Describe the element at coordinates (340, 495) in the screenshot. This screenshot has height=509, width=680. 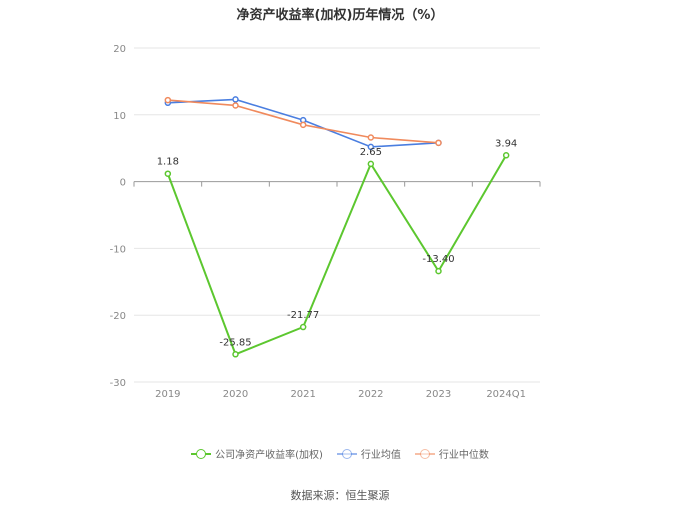
I see `data-source: 数据来源：恒生聚源` at that location.